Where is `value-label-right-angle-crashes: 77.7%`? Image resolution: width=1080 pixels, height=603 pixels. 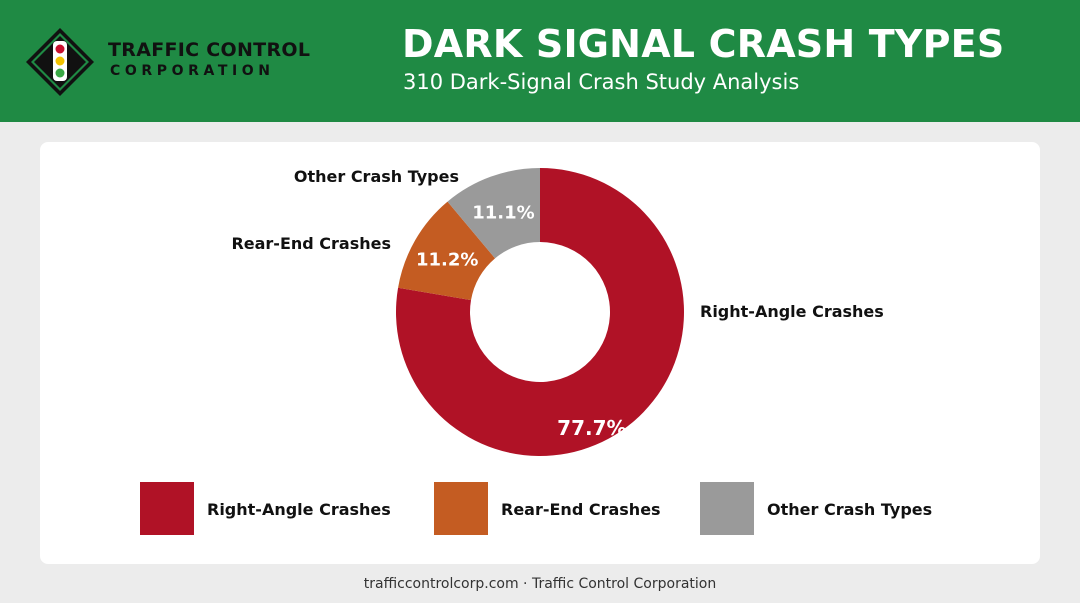 value-label-right-angle-crashes: 77.7% is located at coordinates (591, 428).